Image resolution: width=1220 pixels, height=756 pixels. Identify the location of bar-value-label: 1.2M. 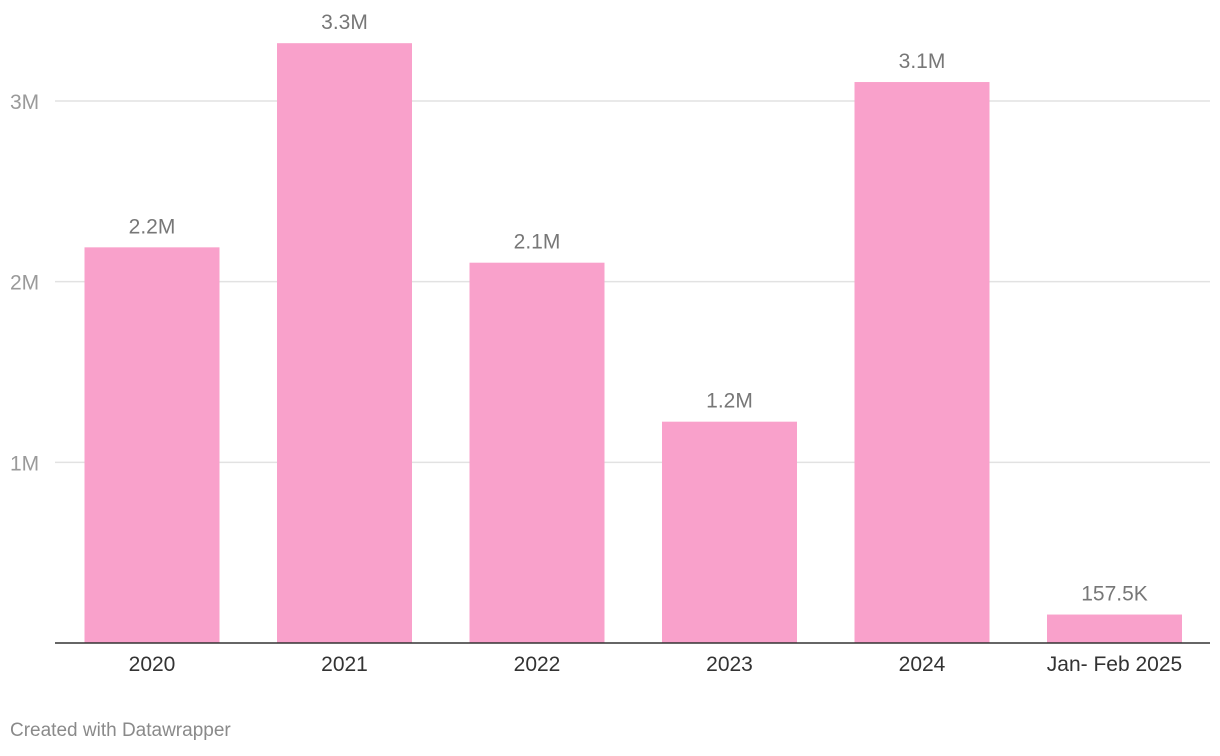
(729, 401).